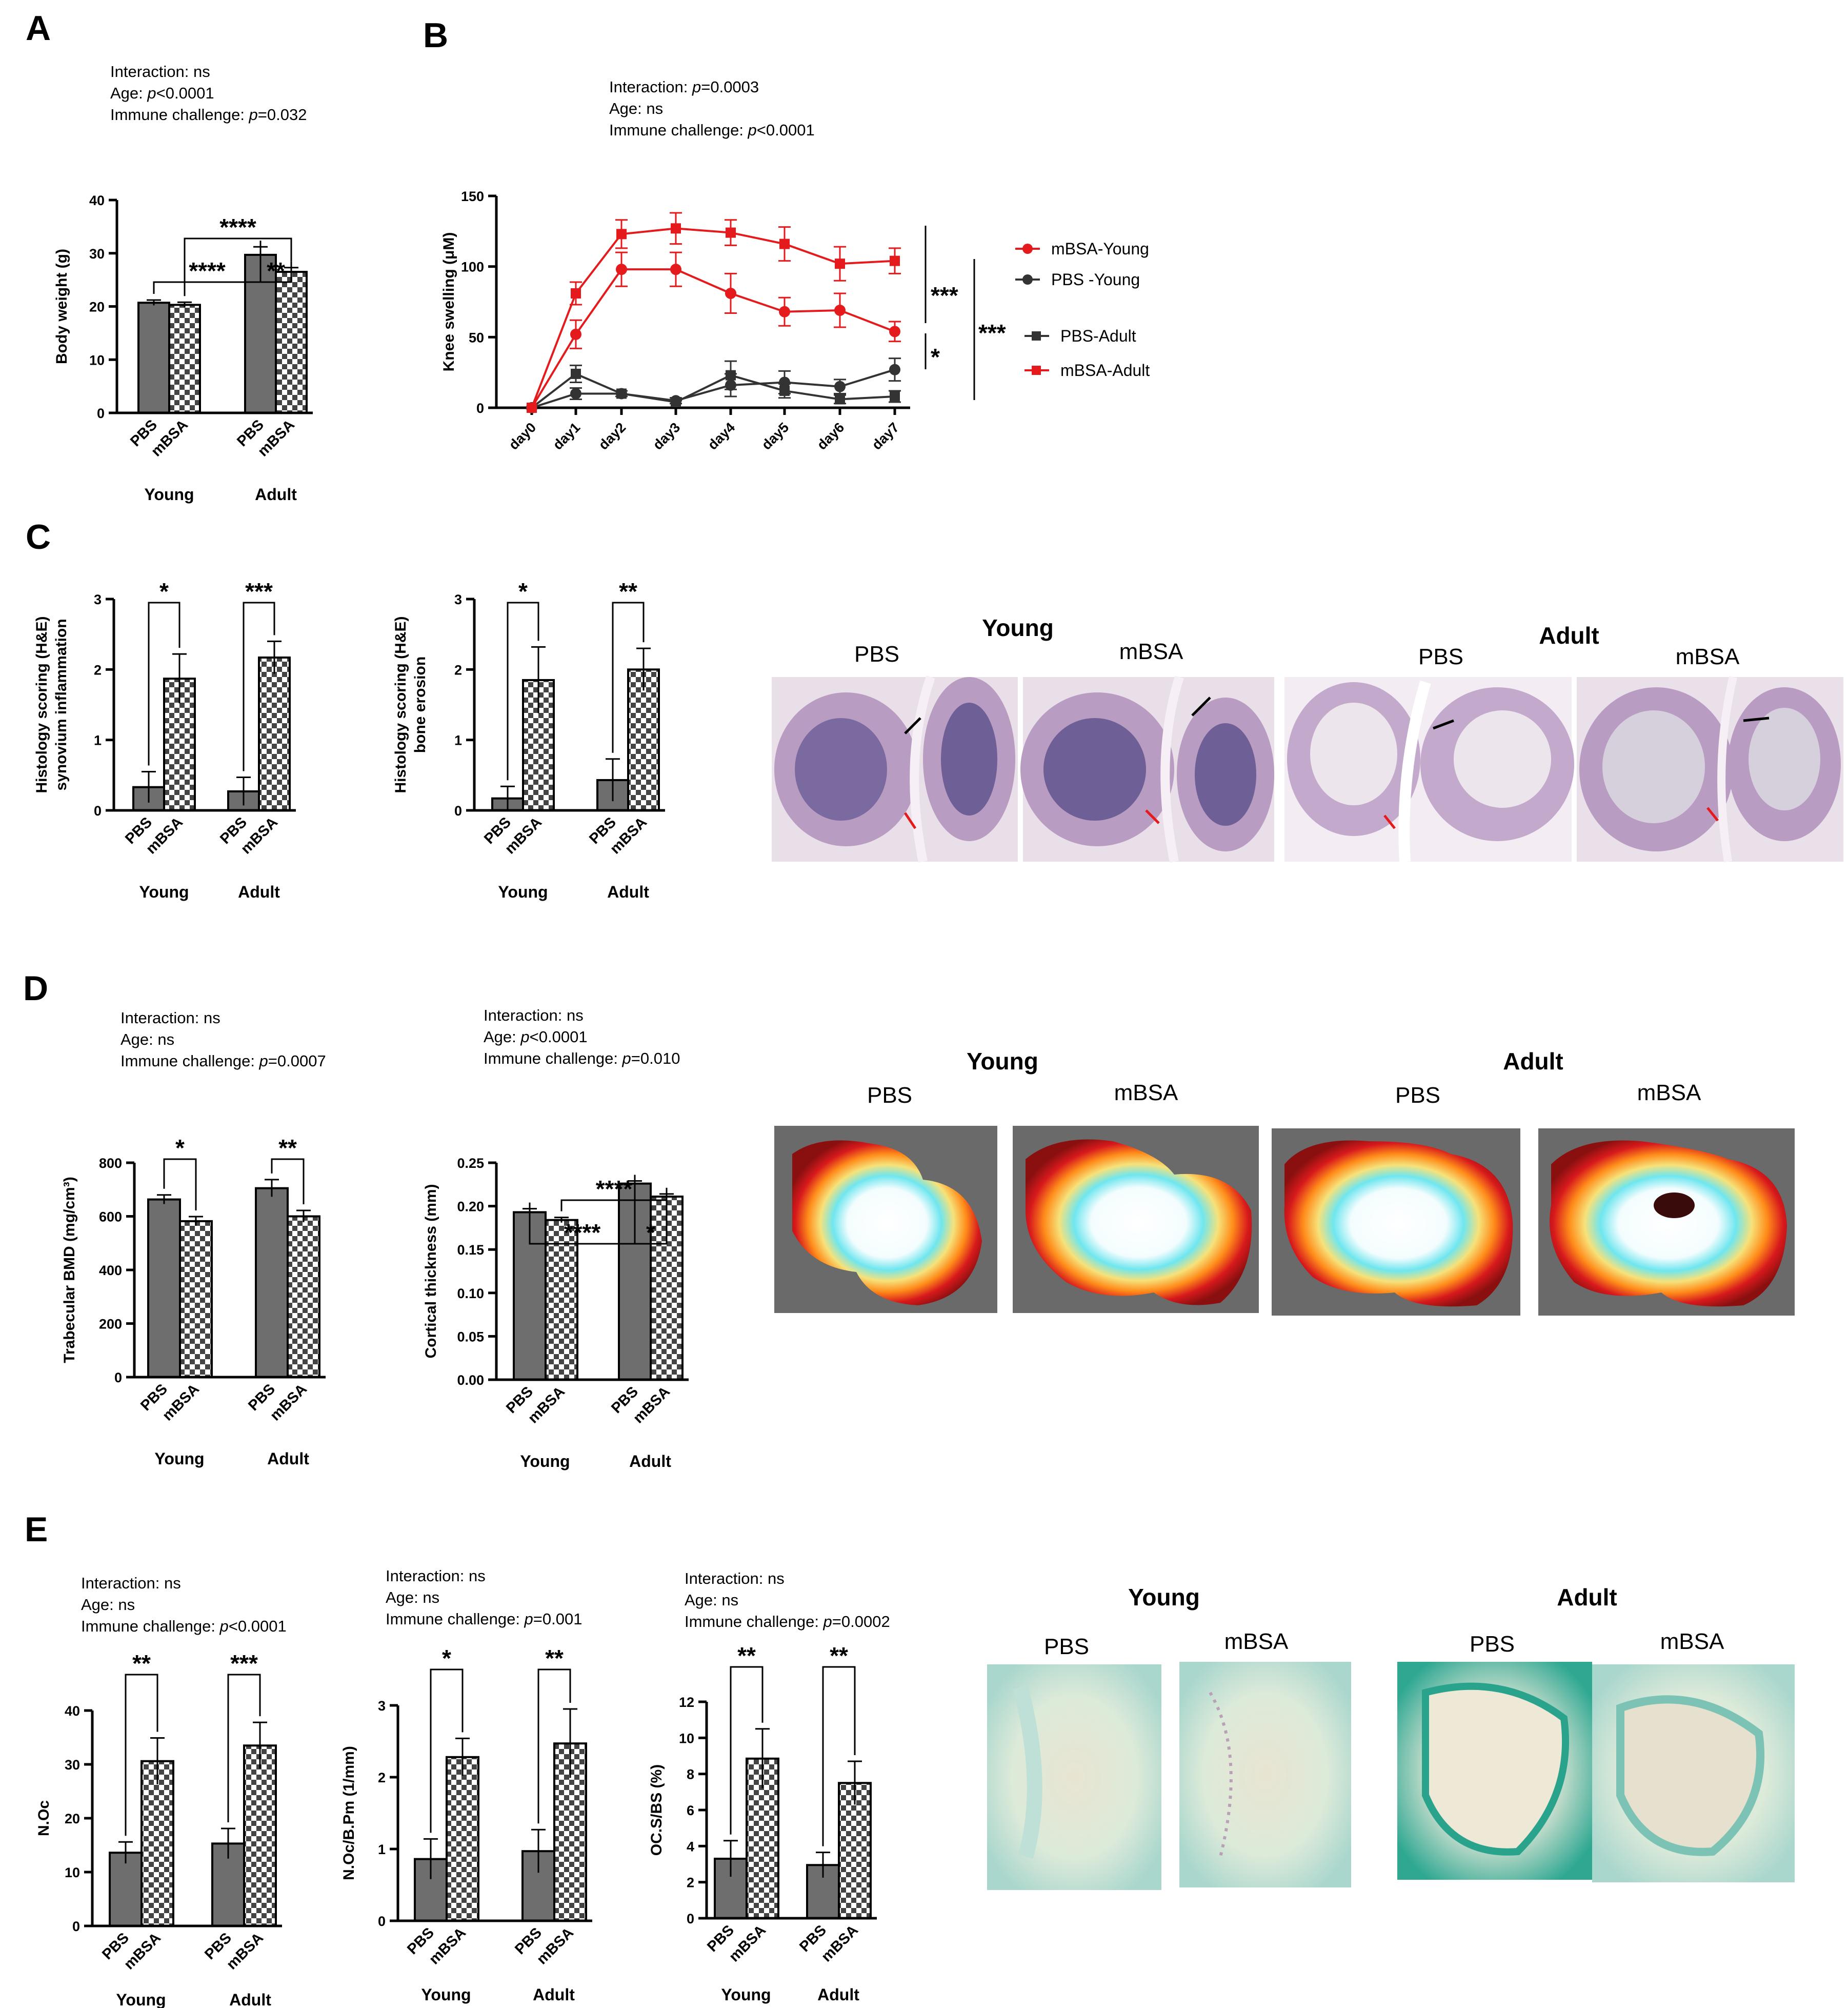  Describe the element at coordinates (691, 1774) in the screenshot. I see `y-tick-label: 8` at that location.